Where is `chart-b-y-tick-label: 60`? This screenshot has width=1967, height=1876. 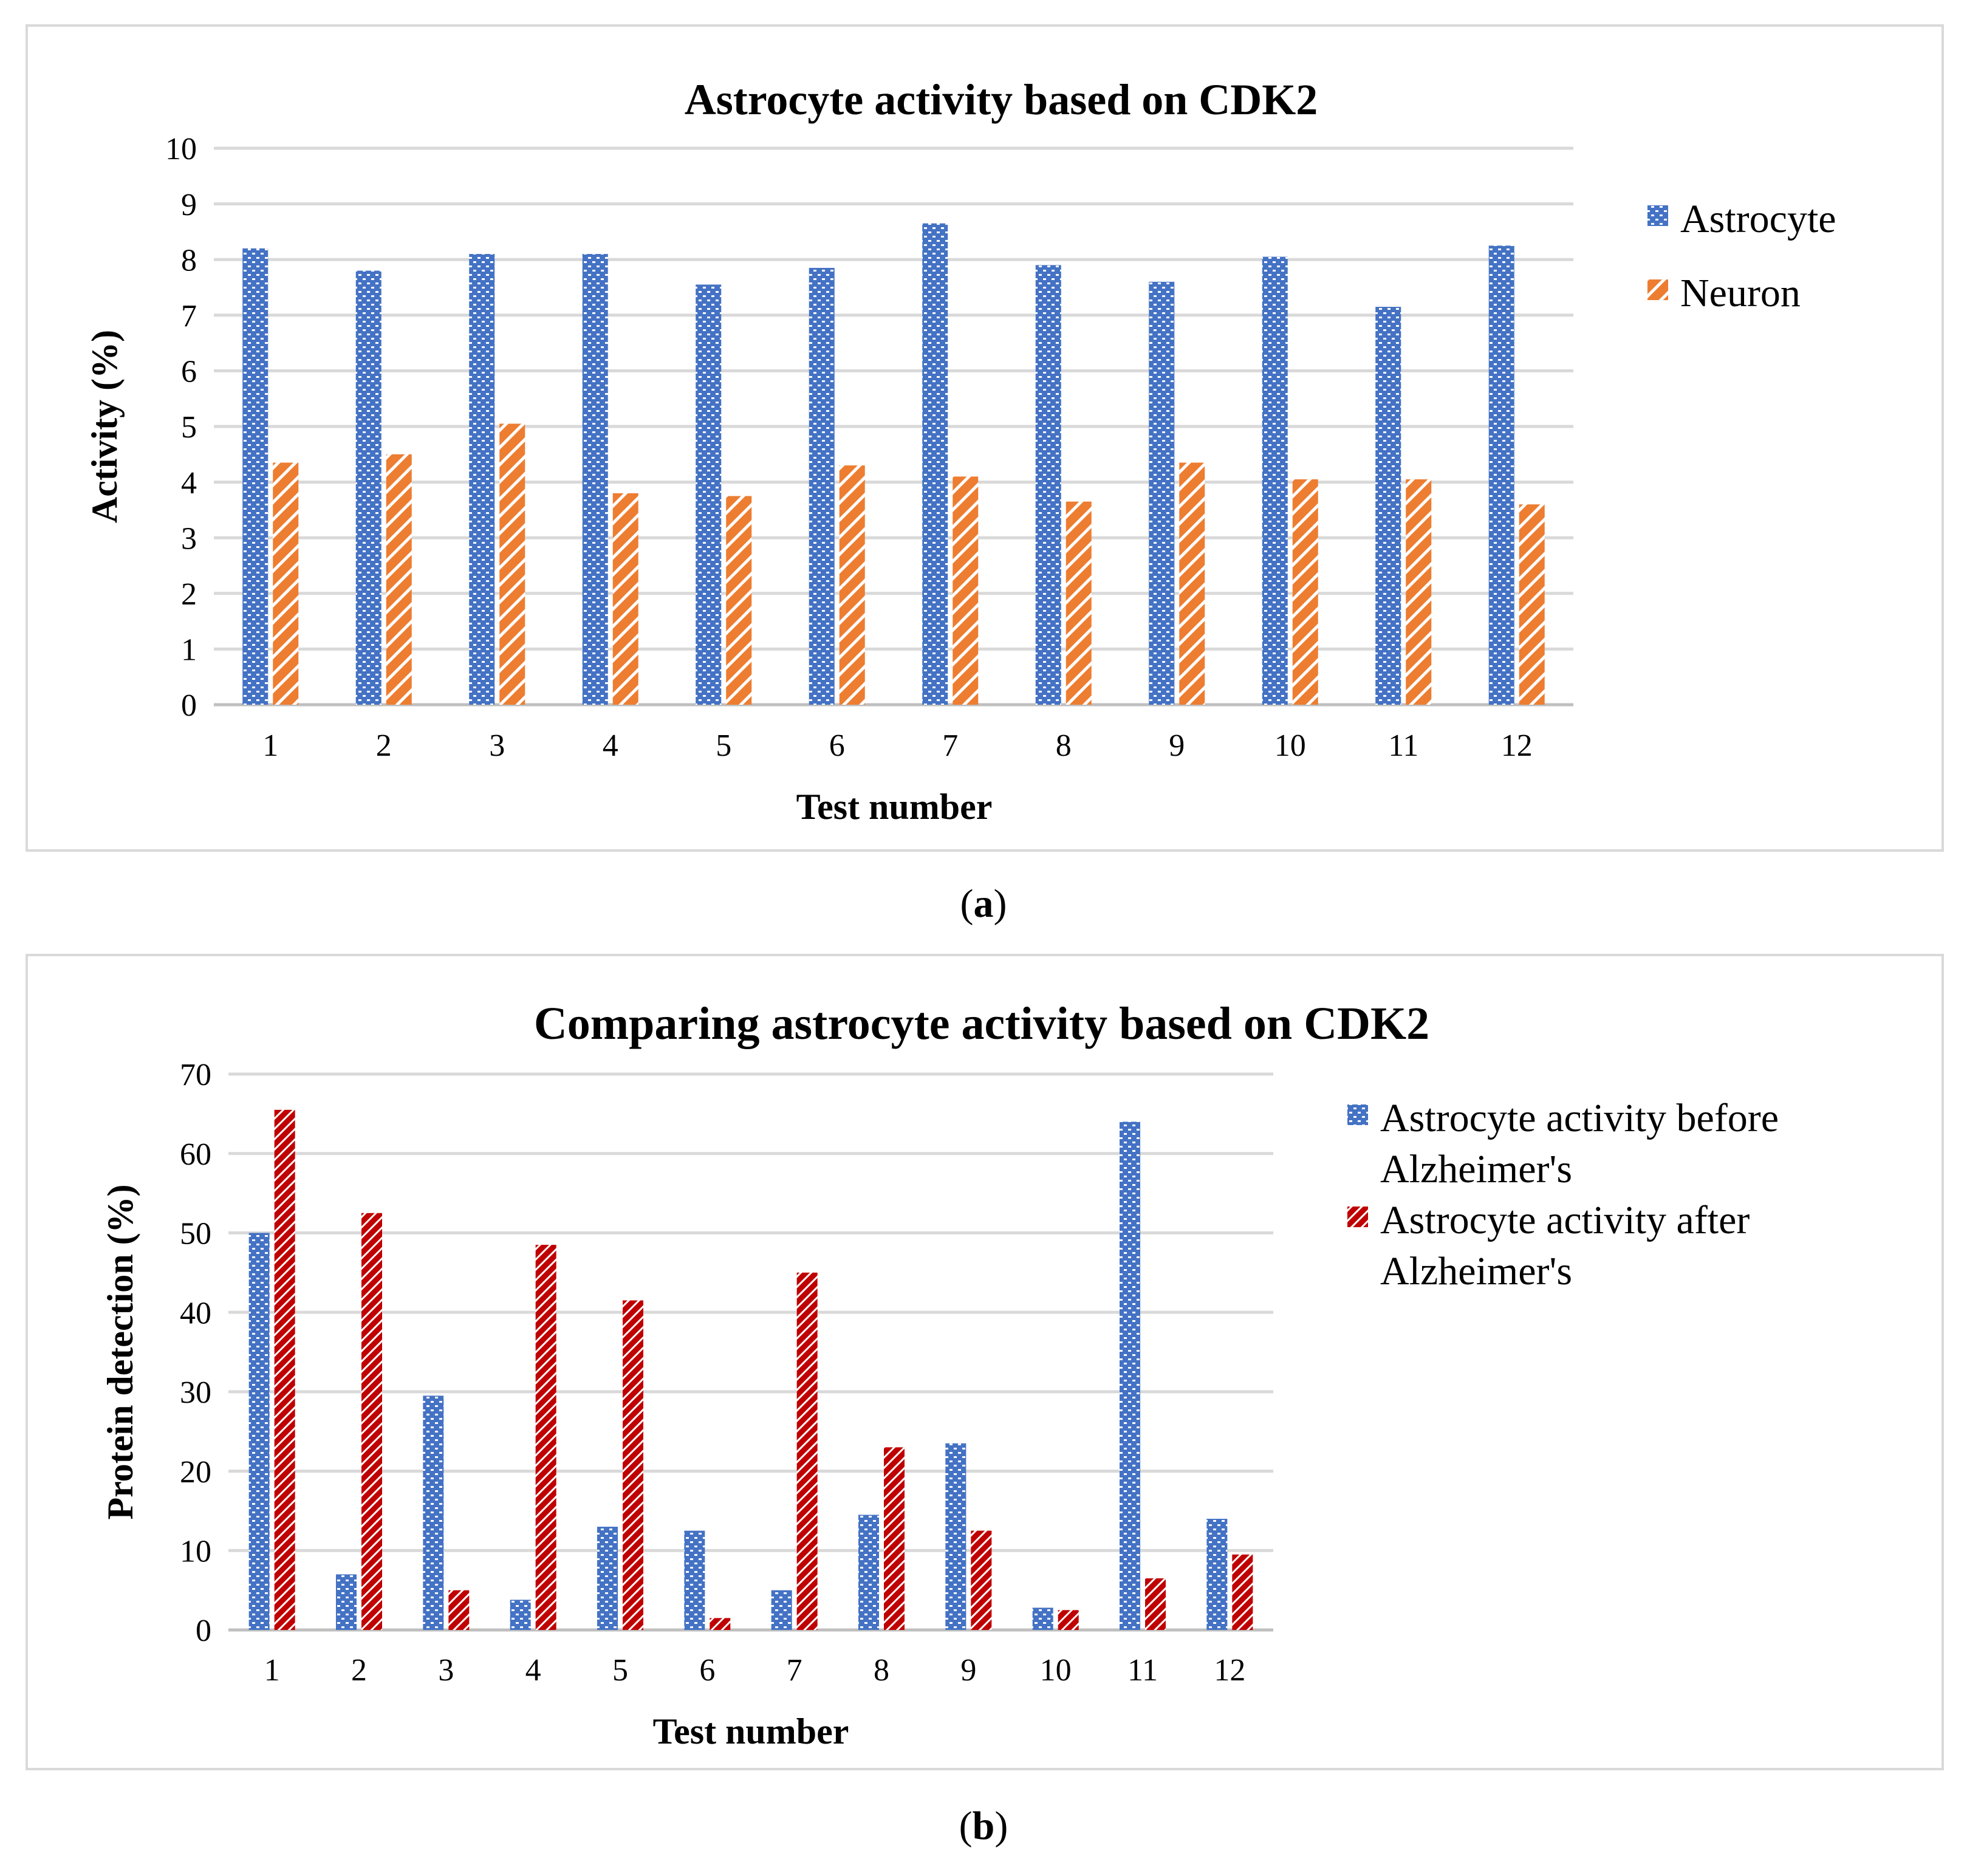 chart-b-y-tick-label: 60 is located at coordinates (195, 1154).